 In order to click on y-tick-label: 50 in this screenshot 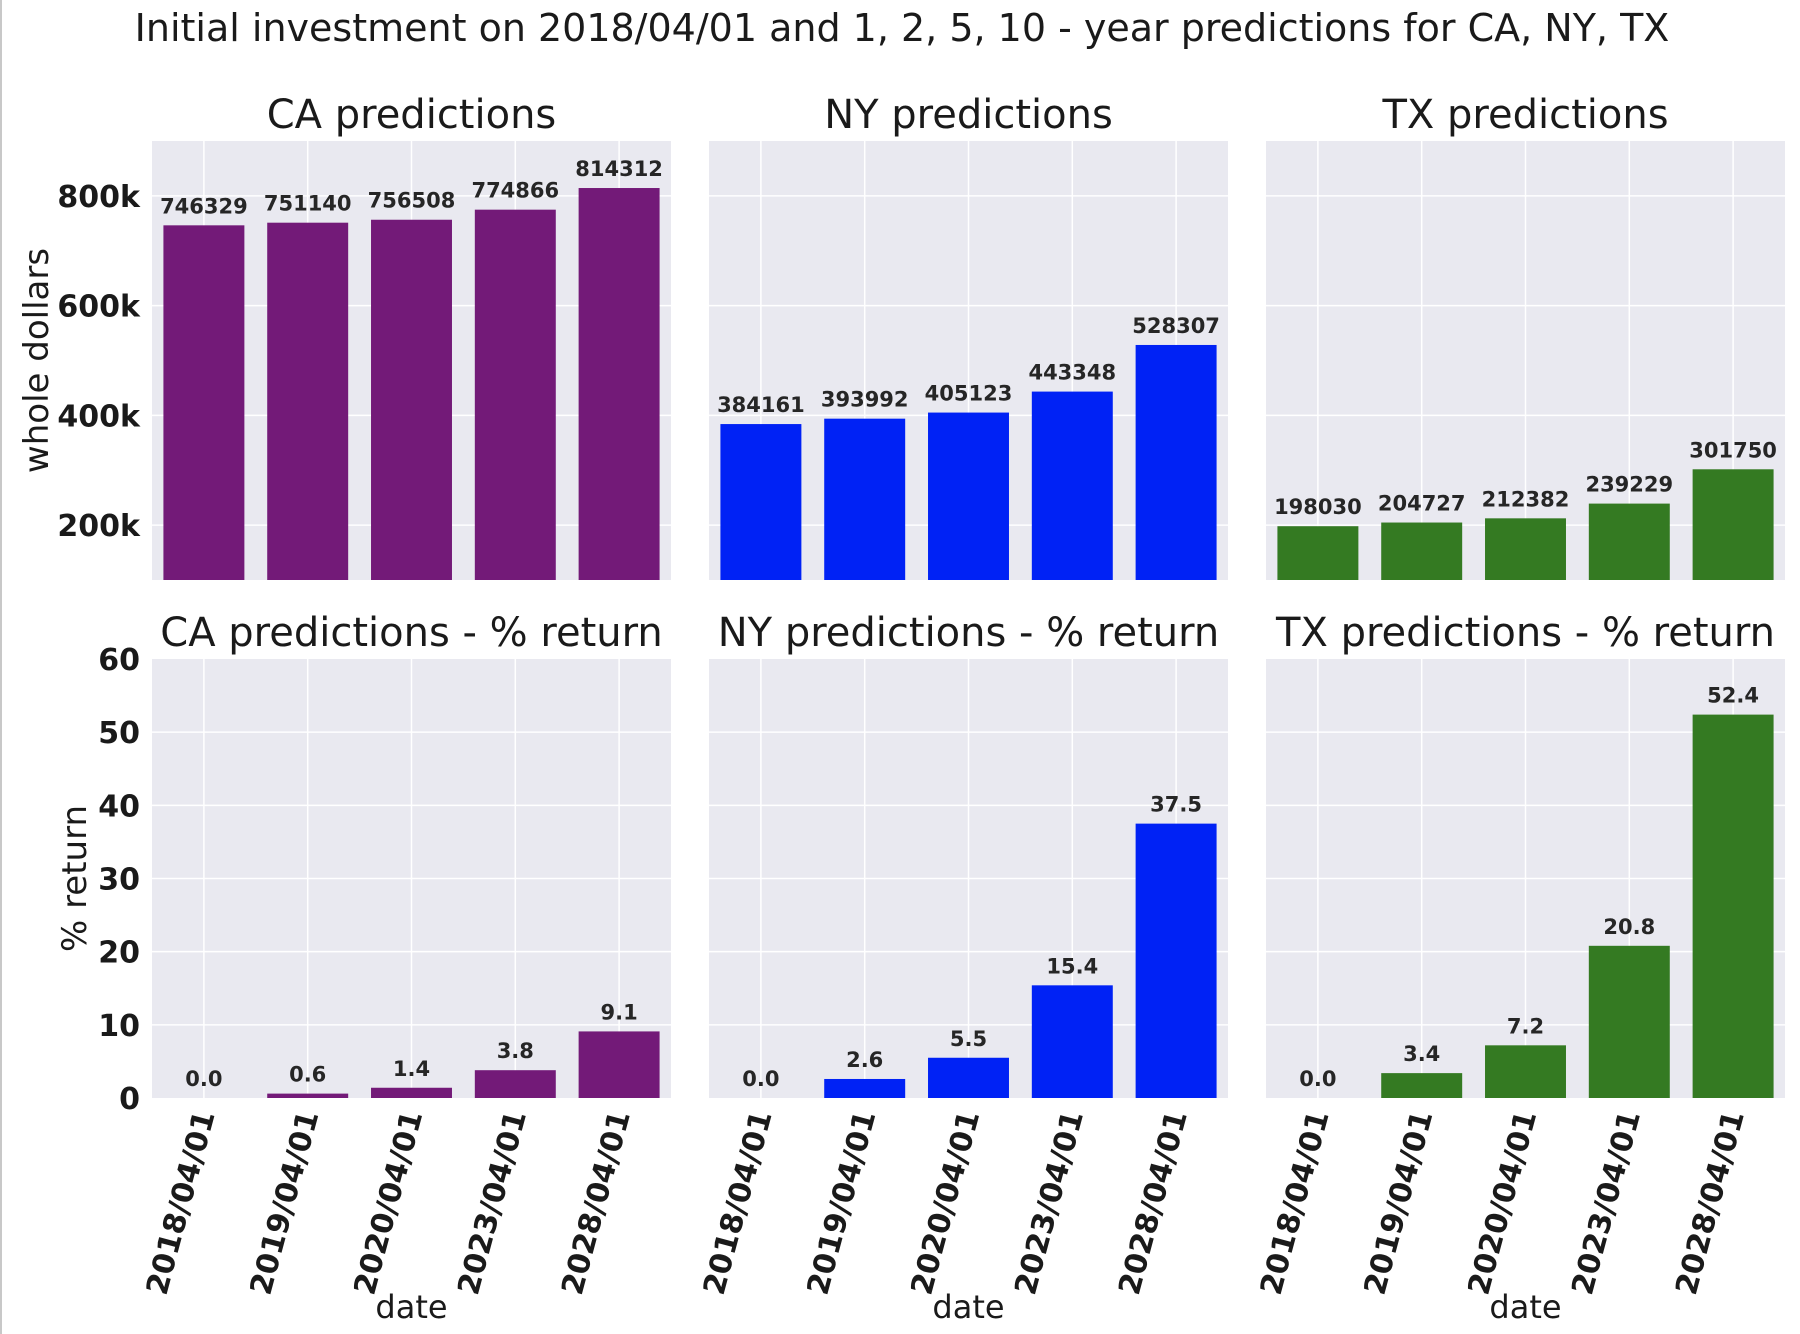, I will do `click(119, 733)`.